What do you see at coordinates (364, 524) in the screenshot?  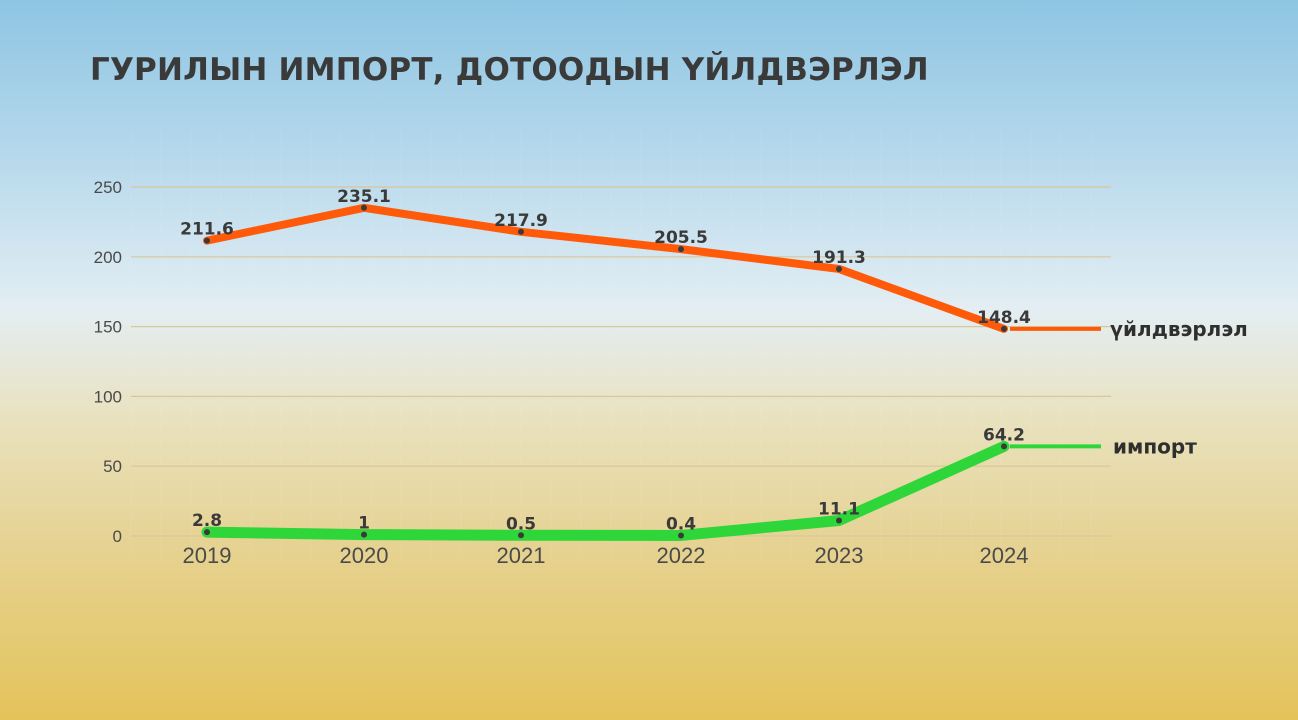 I see `data-label: 1` at bounding box center [364, 524].